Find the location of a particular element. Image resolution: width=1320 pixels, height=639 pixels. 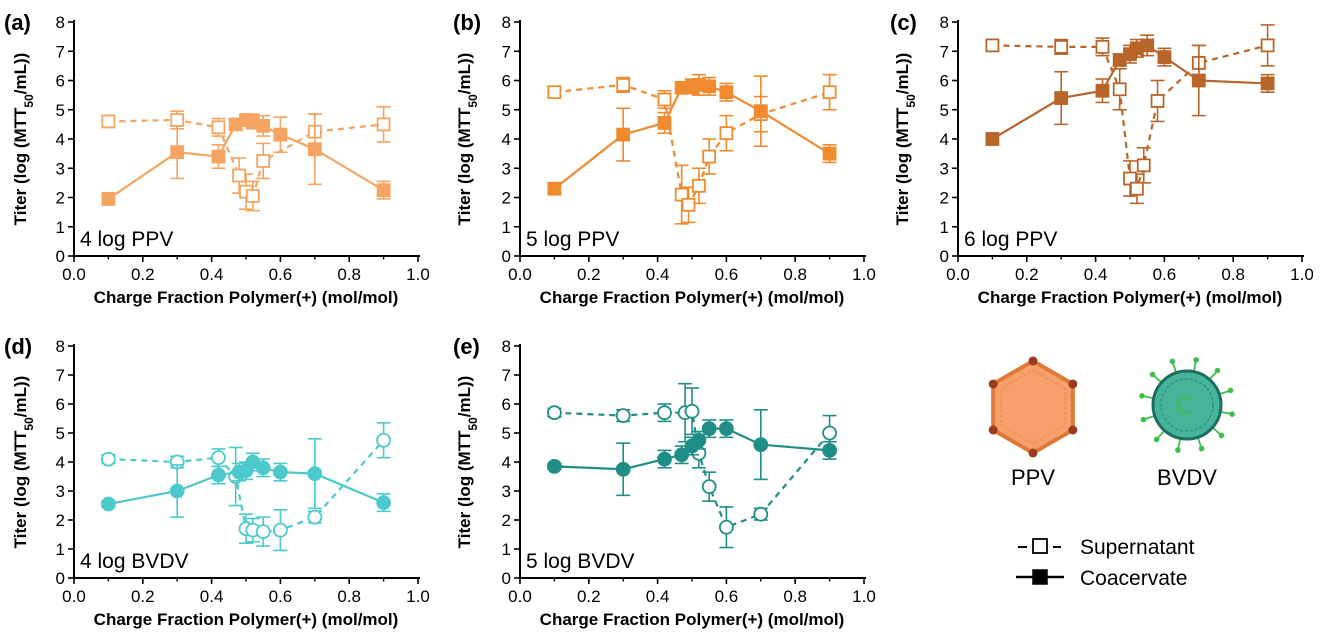

ppv-inner-ring is located at coordinates (1033, 407).